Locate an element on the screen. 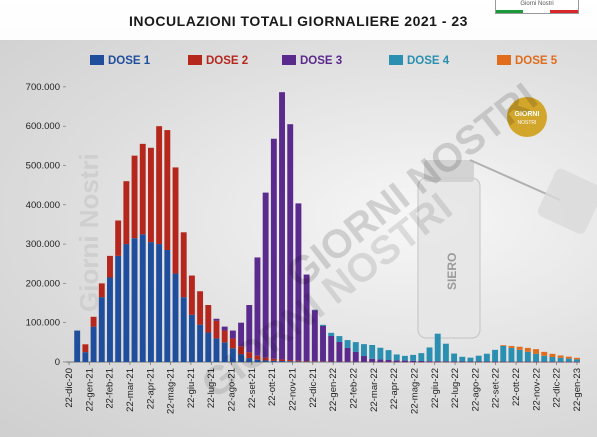  x-tick-label: 22-ago-22 is located at coordinates (475, 389).